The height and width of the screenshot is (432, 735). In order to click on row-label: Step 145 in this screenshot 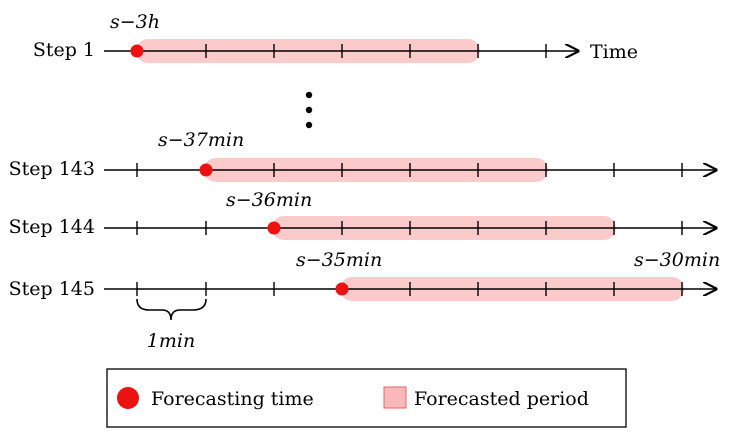, I will do `click(52, 289)`.